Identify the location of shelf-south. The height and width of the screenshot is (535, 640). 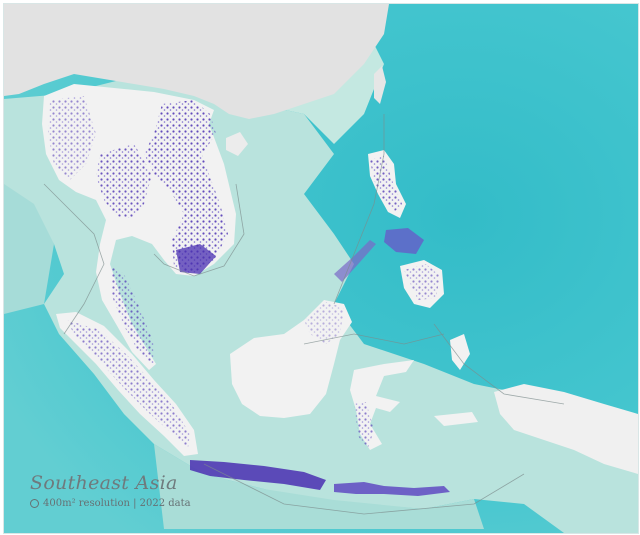
(319, 486).